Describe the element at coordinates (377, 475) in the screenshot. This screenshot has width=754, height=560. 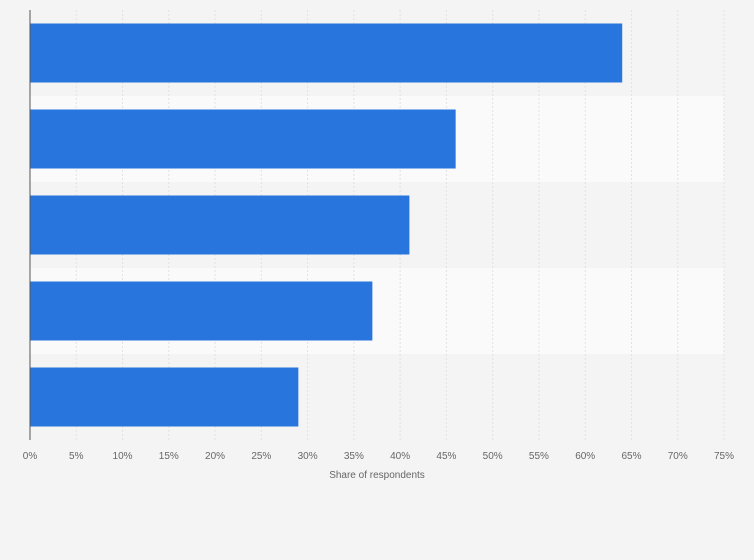
I see `x-axis-title: Share of respondents` at that location.